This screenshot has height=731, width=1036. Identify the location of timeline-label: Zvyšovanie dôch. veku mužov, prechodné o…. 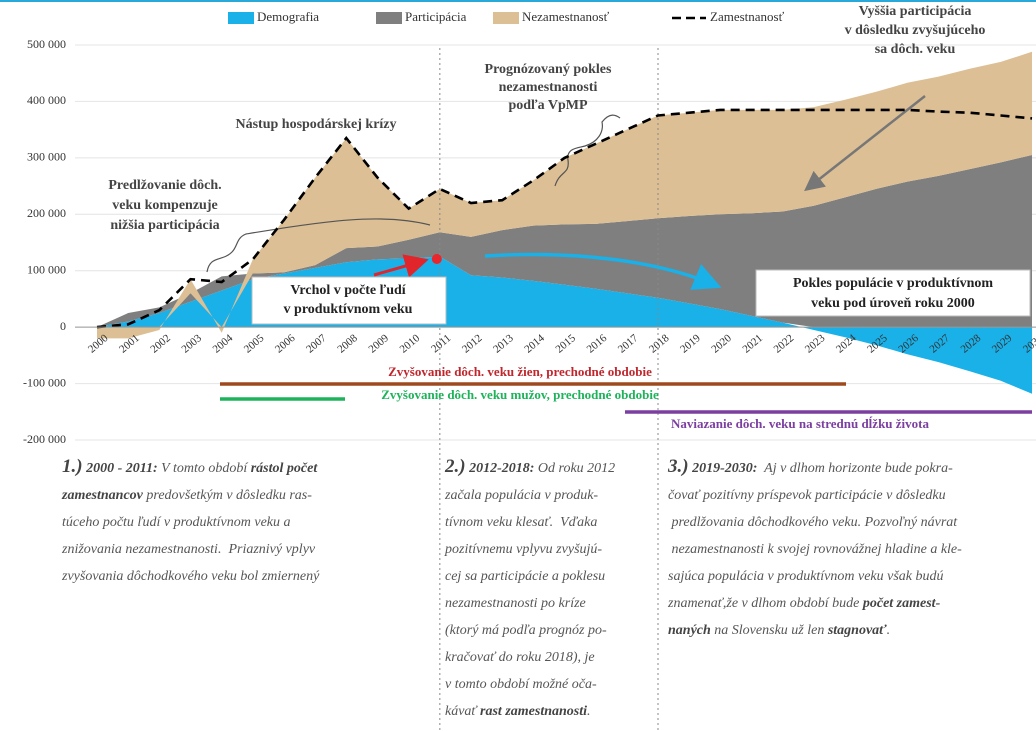
(520, 394).